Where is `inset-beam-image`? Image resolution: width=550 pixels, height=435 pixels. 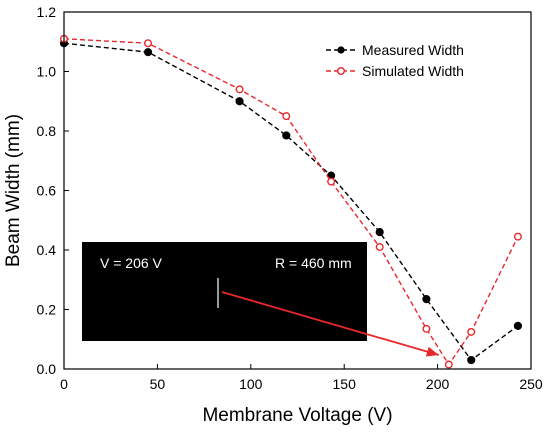 inset-beam-image is located at coordinates (224, 291).